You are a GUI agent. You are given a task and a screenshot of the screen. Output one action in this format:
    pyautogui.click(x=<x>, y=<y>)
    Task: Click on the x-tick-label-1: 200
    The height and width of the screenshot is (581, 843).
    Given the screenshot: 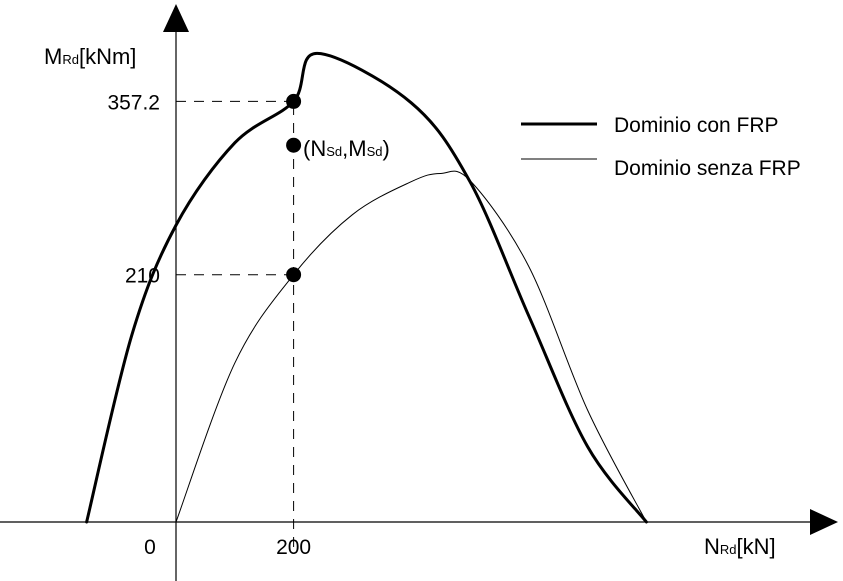 What is the action you would take?
    pyautogui.click(x=293, y=547)
    